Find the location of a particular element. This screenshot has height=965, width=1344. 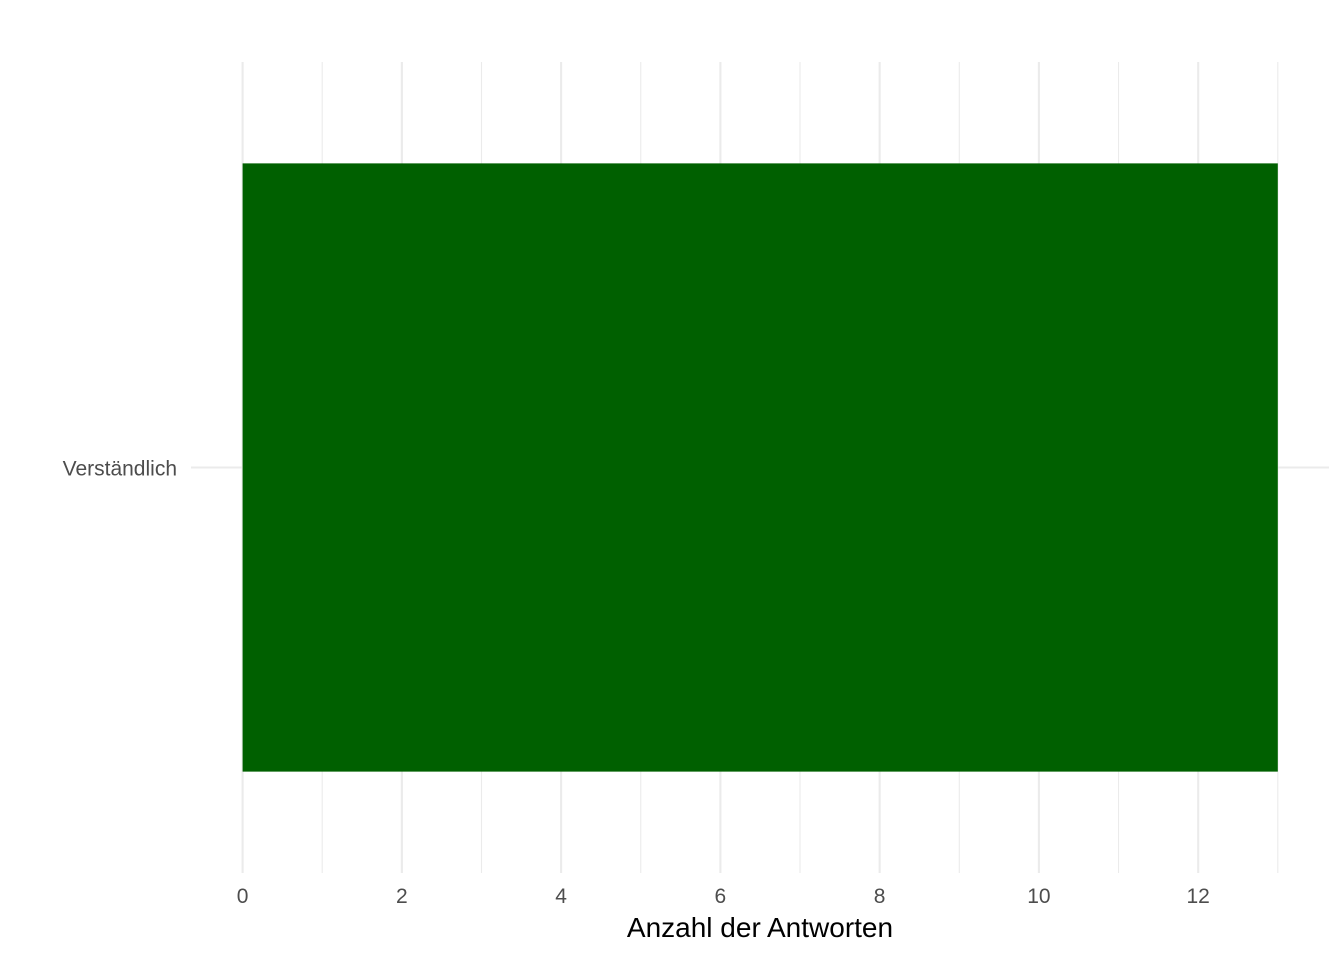

x-tick-label: 6 is located at coordinates (721, 896).